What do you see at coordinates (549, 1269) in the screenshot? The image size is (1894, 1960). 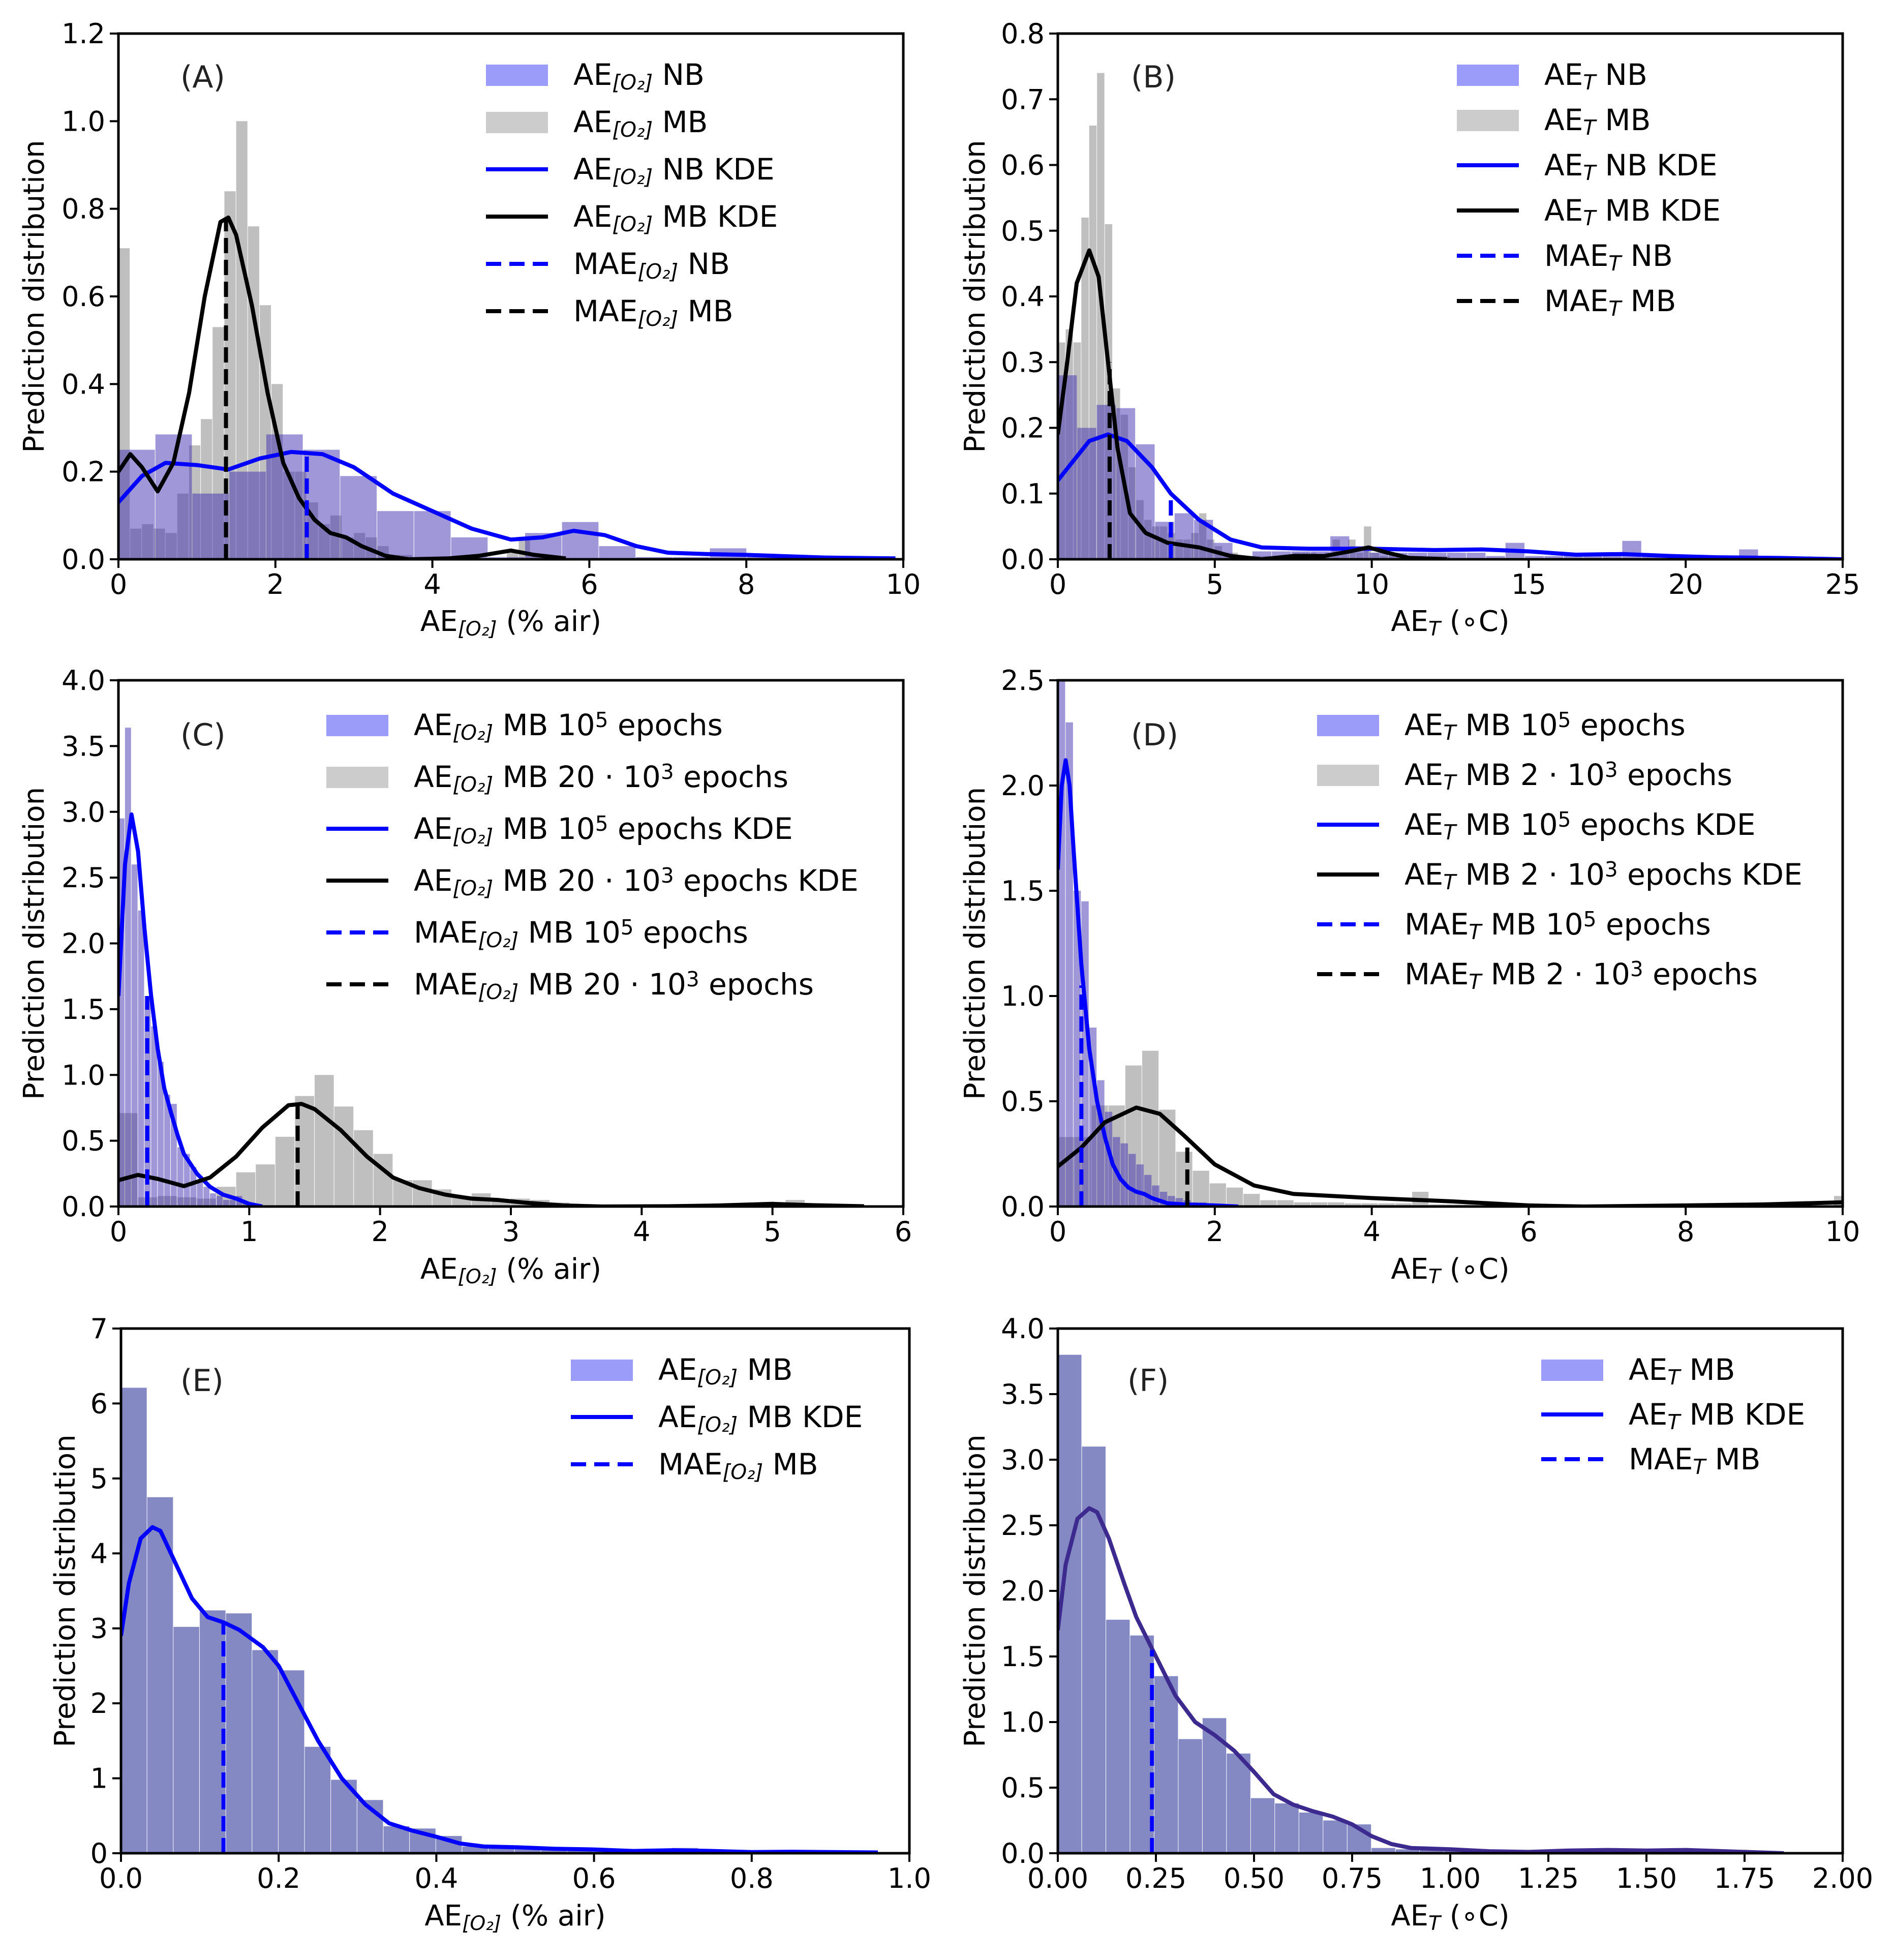 I see `text-part: (% air)` at bounding box center [549, 1269].